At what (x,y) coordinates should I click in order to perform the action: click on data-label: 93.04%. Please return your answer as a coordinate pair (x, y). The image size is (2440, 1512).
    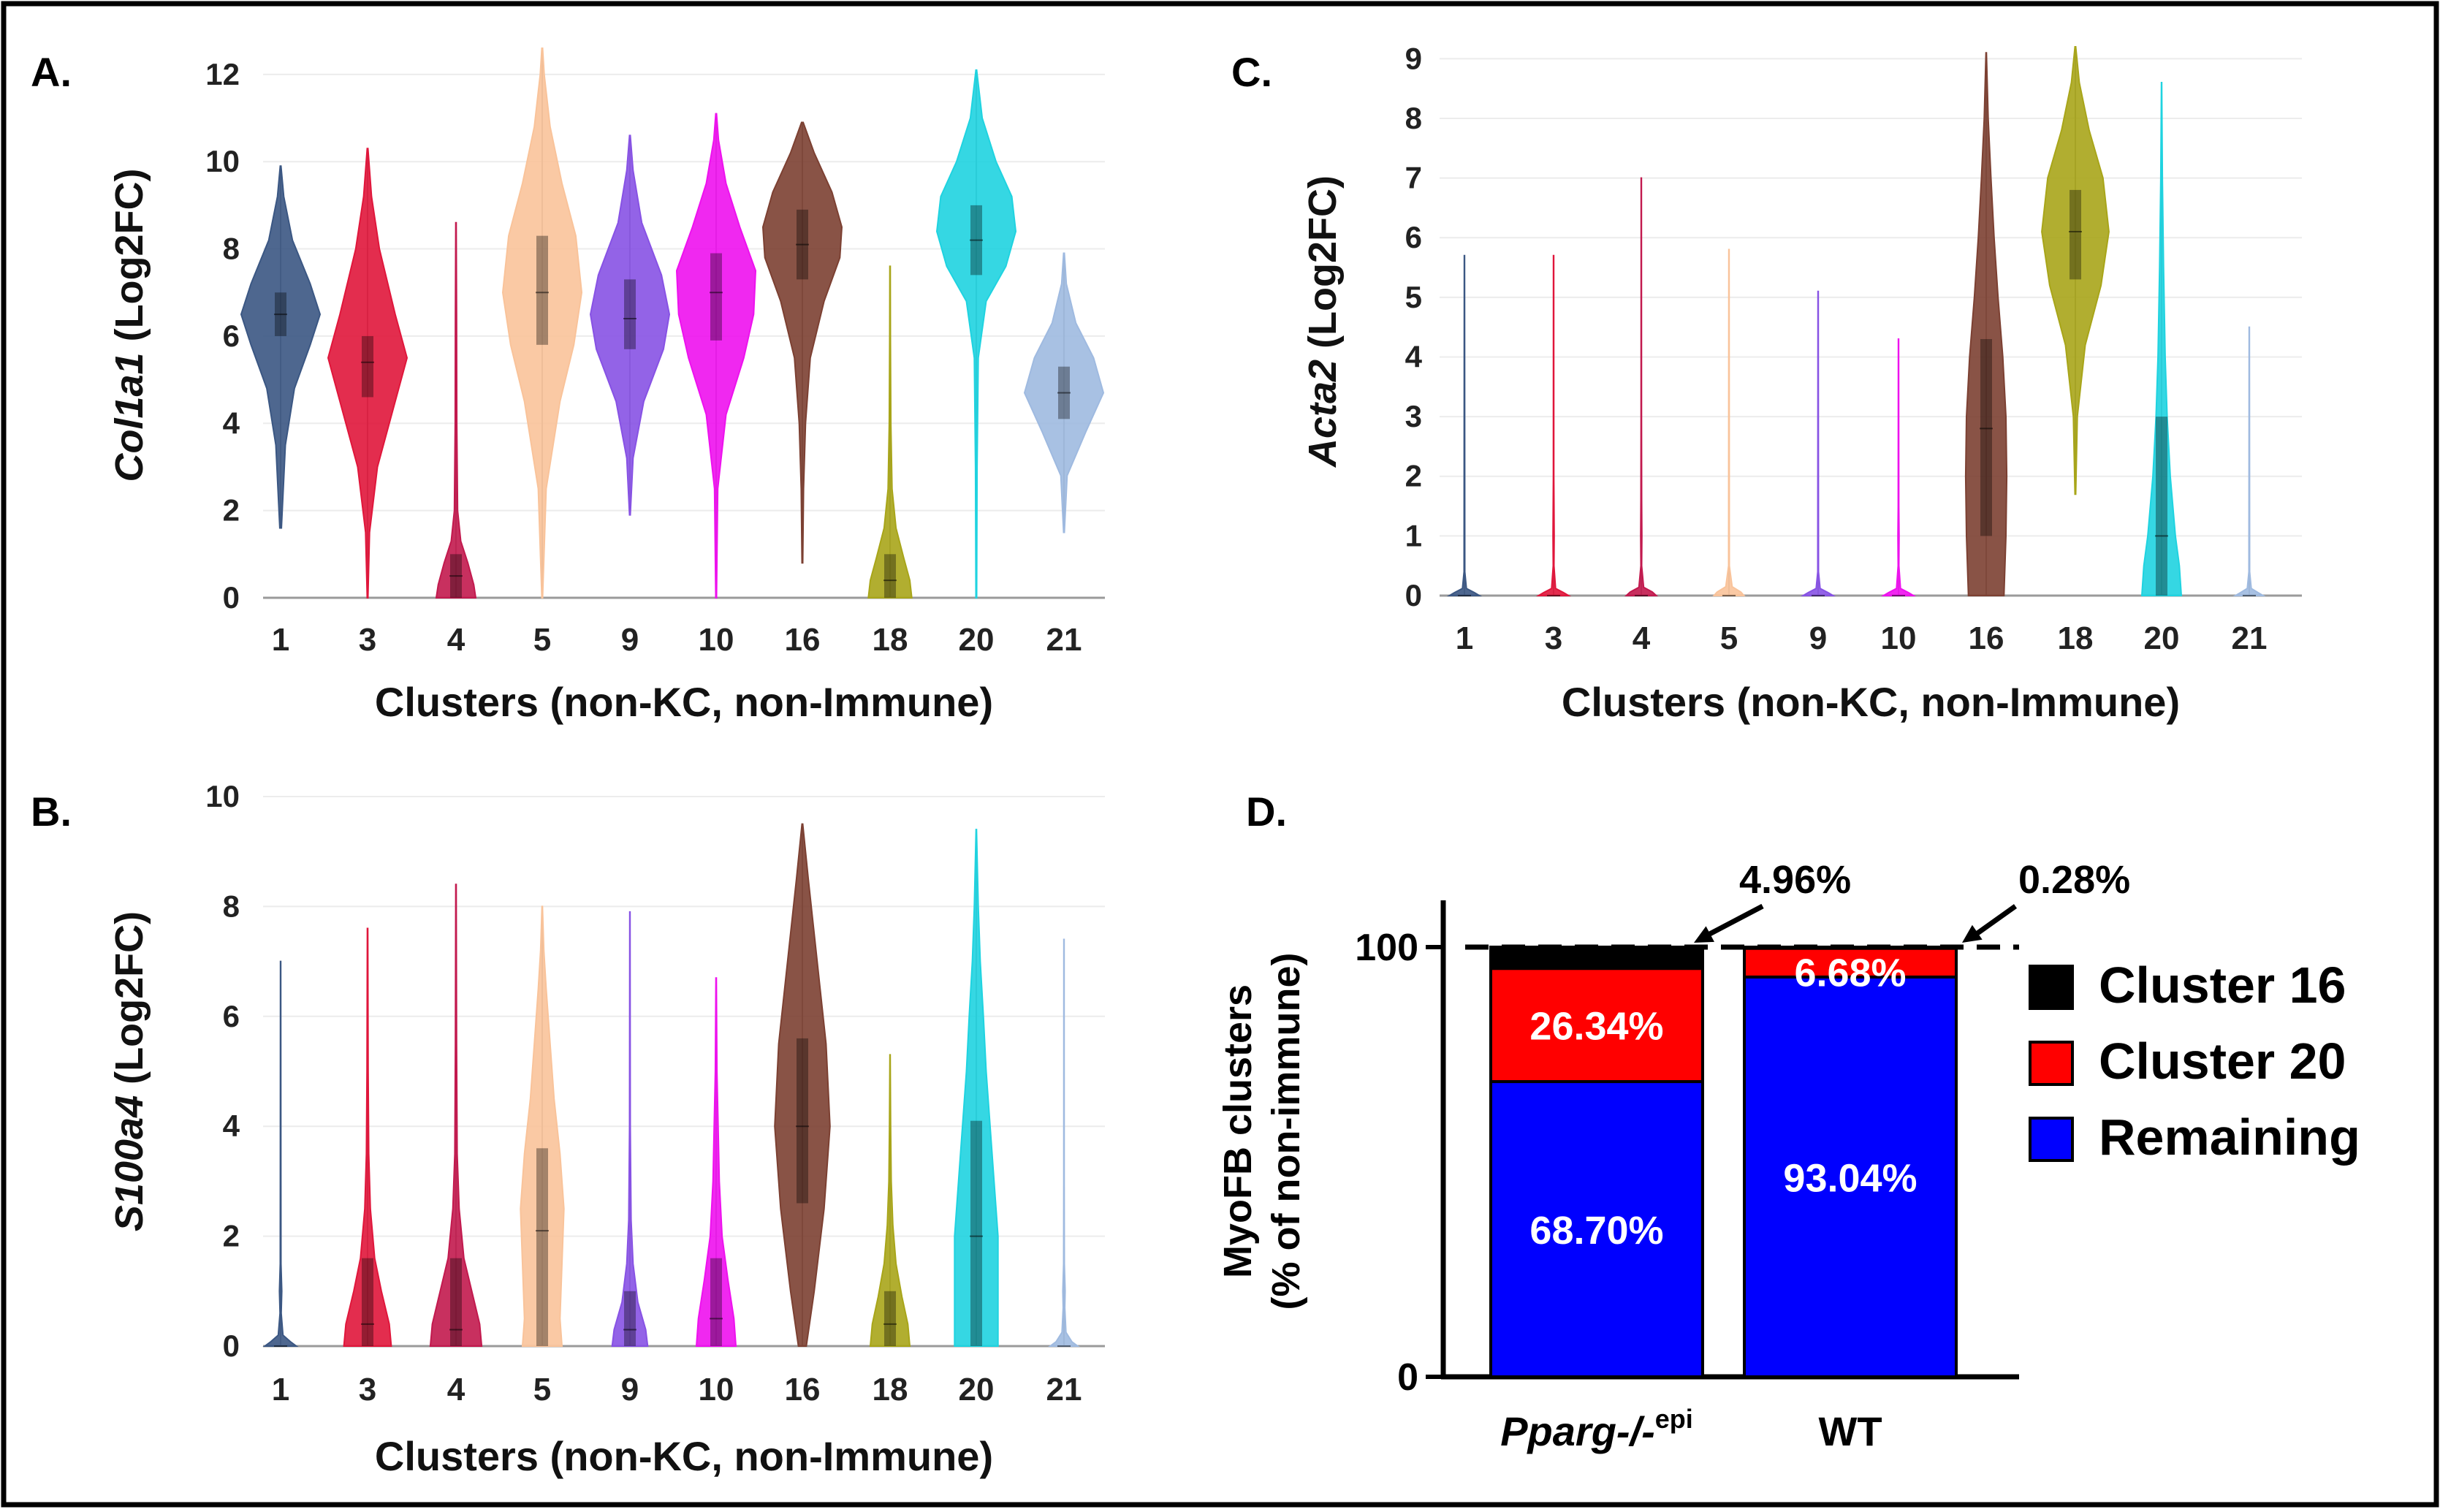
    Looking at the image, I should click on (1850, 1178).